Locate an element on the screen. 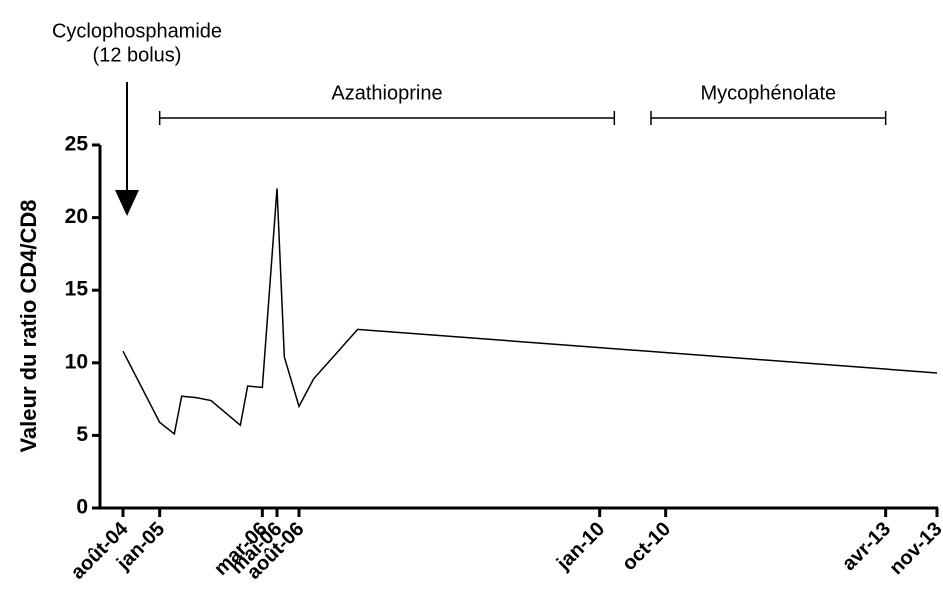 The image size is (943, 610). x-tick-label: jan-10 is located at coordinates (580, 546).